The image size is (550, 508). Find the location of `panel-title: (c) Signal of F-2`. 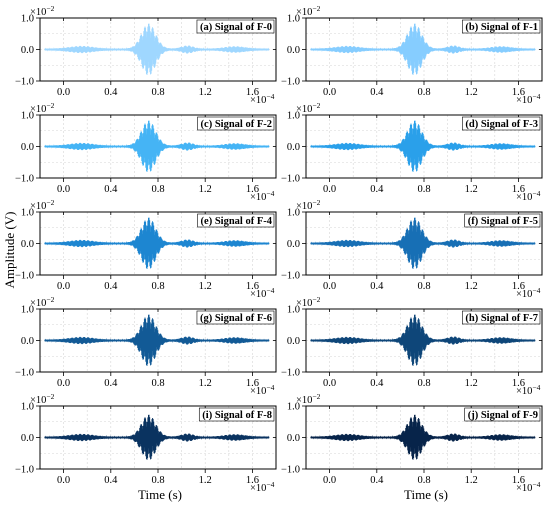

panel-title: (c) Signal of F-2 is located at coordinates (236, 124).